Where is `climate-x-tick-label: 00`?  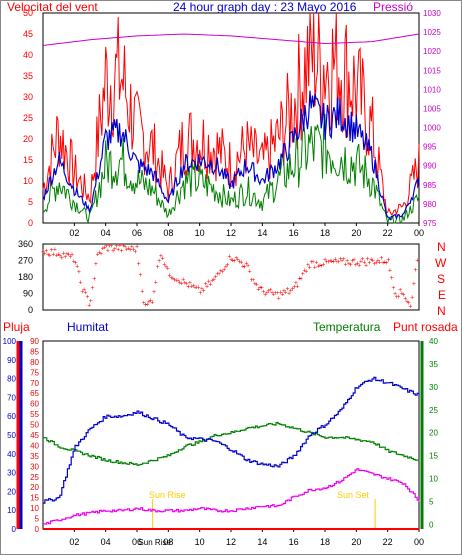 climate-x-tick-label: 00 is located at coordinates (419, 542).